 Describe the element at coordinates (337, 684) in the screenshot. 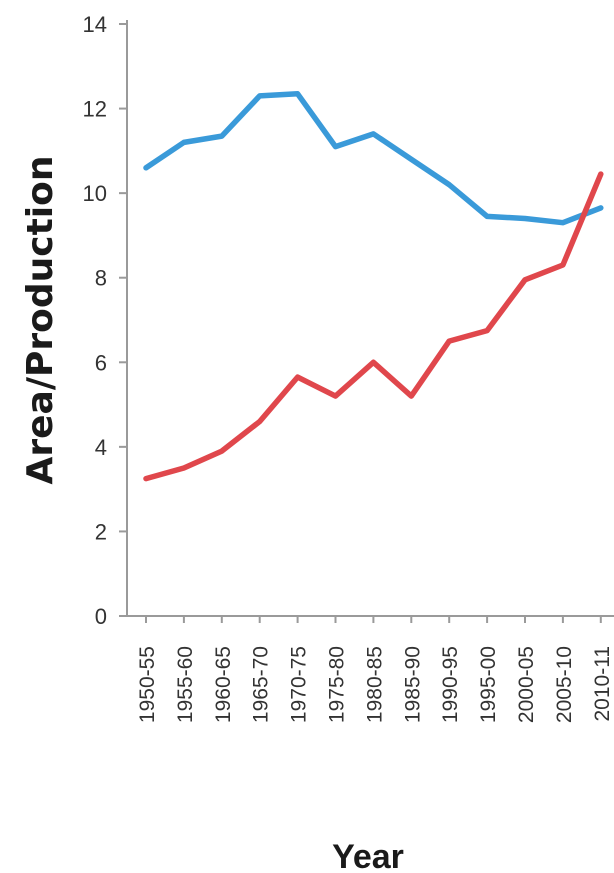

I see `x-tick-label: 1975-80` at that location.